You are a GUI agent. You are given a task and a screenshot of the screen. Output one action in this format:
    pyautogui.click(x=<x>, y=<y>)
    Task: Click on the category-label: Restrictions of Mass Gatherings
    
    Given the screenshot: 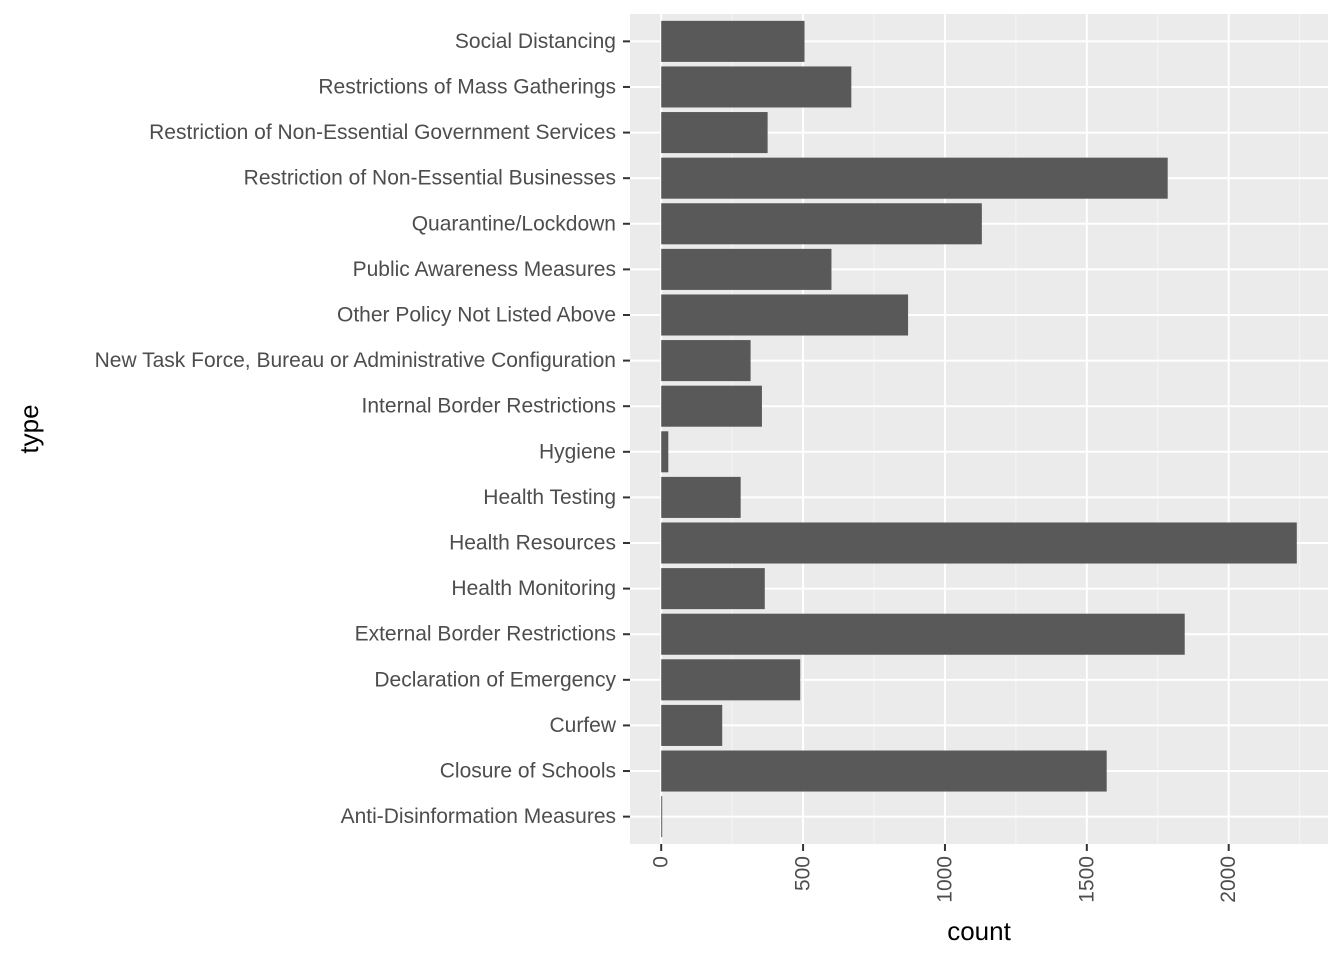 What is the action you would take?
    pyautogui.click(x=467, y=86)
    